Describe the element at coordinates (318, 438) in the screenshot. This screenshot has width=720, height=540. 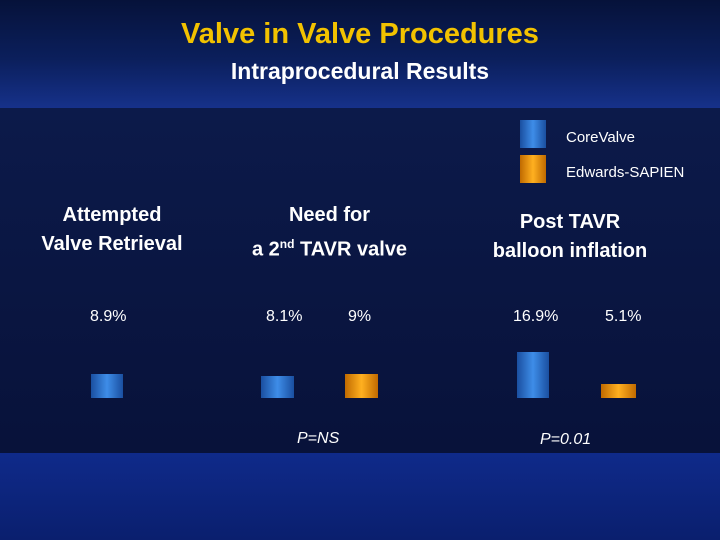
I see `p-value-second-valve: P=NS` at that location.